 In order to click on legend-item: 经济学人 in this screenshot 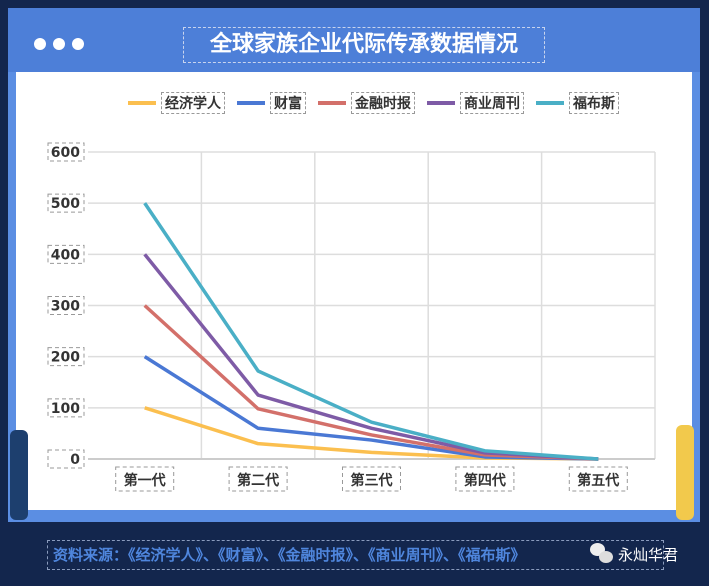, I will do `click(176, 103)`.